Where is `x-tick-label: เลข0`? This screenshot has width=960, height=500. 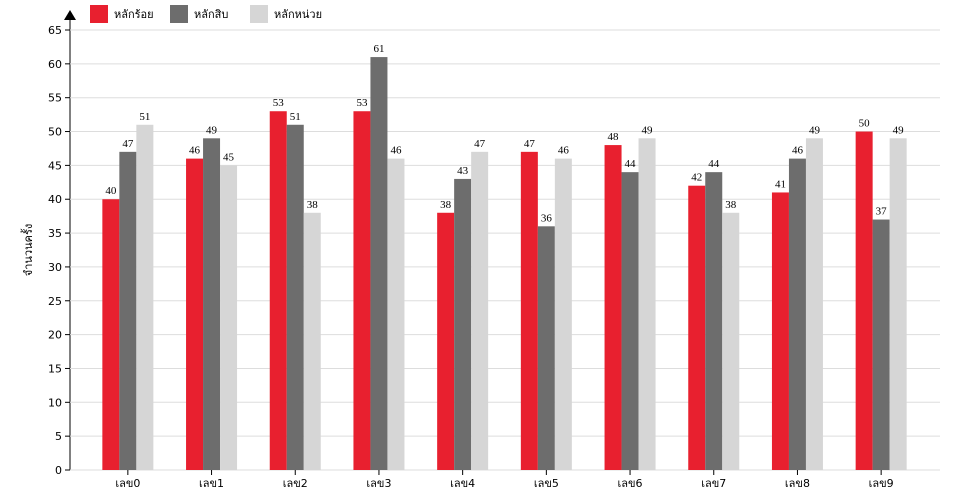
x-tick-label: เลข0 is located at coordinates (127, 483).